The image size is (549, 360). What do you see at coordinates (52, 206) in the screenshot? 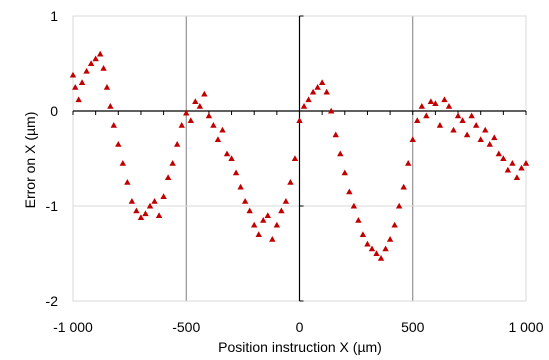
I see `y-tick-label: -1` at bounding box center [52, 206].